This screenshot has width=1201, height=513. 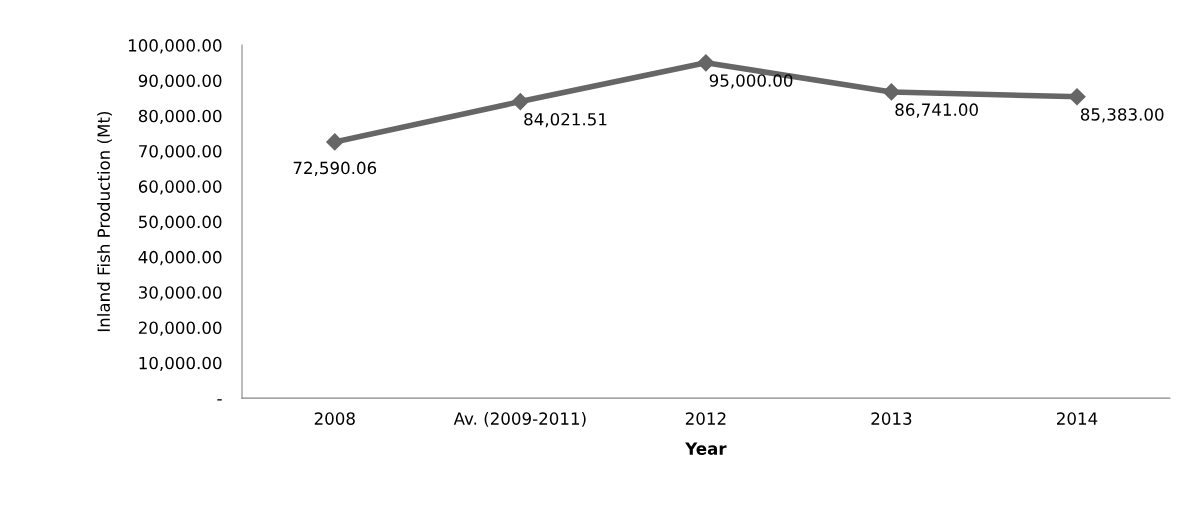 I want to click on data-label: 84,021.51, so click(x=565, y=120).